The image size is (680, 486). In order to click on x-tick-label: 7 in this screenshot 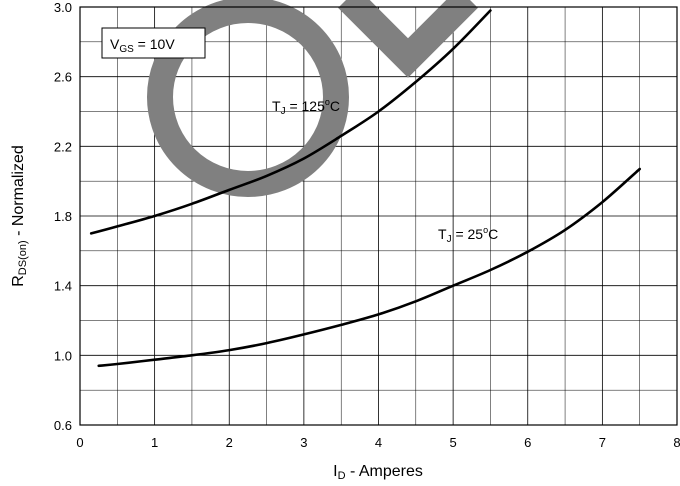, I will do `click(602, 442)`.